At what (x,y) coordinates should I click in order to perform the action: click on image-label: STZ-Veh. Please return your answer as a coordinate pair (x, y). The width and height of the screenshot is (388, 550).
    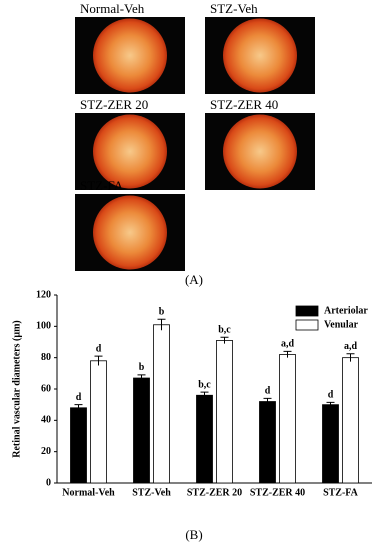
    Looking at the image, I should click on (234, 8).